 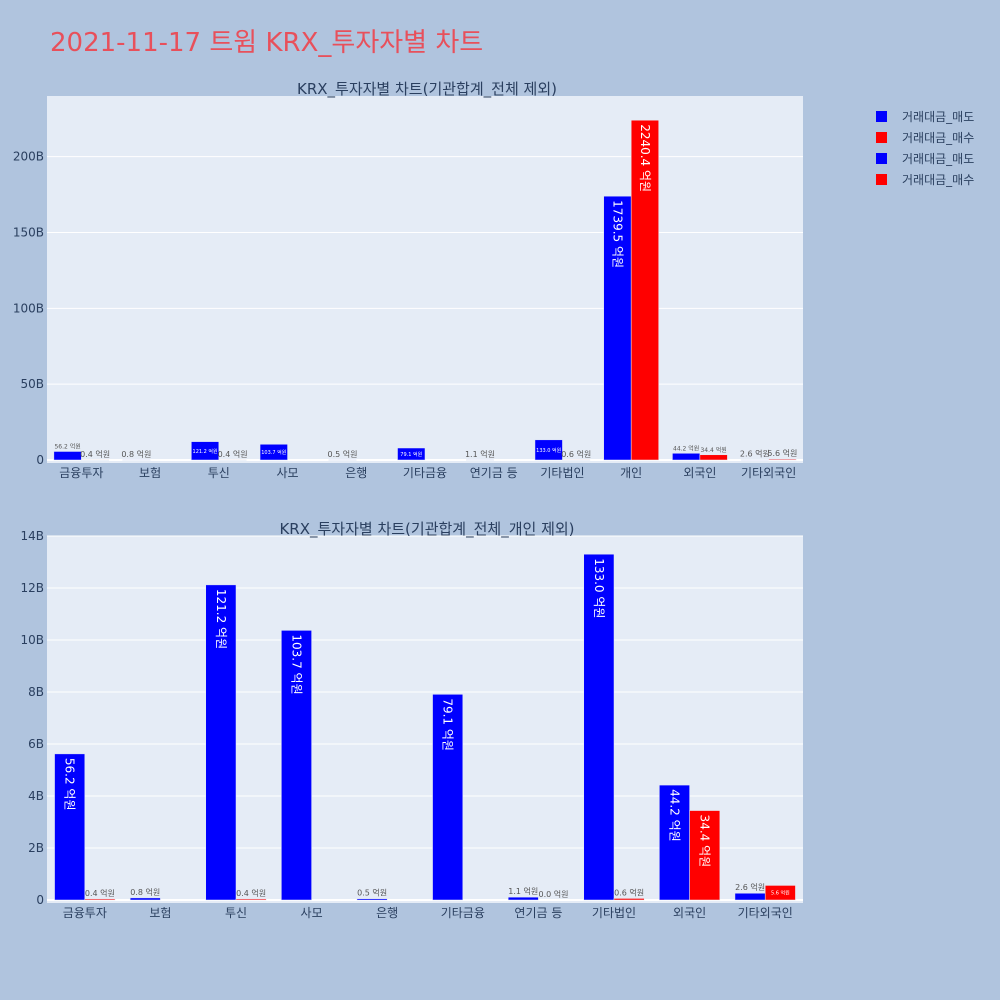 What do you see at coordinates (221, 619) in the screenshot?
I see `bar-value-label: 121.2 억원` at bounding box center [221, 619].